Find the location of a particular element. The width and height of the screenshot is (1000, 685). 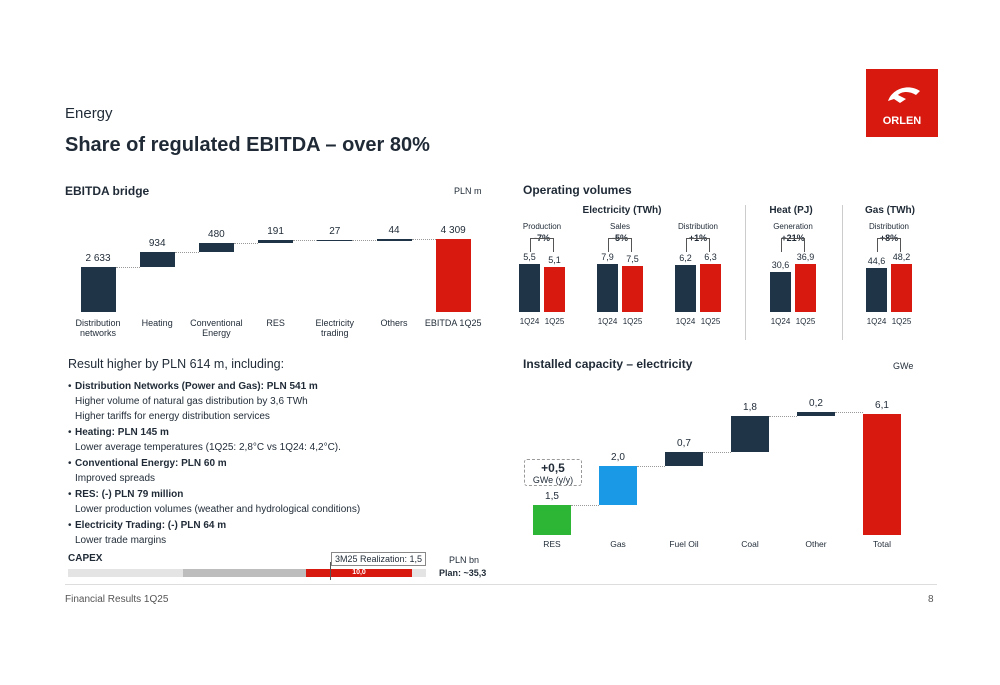

value-label: 6,2 is located at coordinates (685, 257).